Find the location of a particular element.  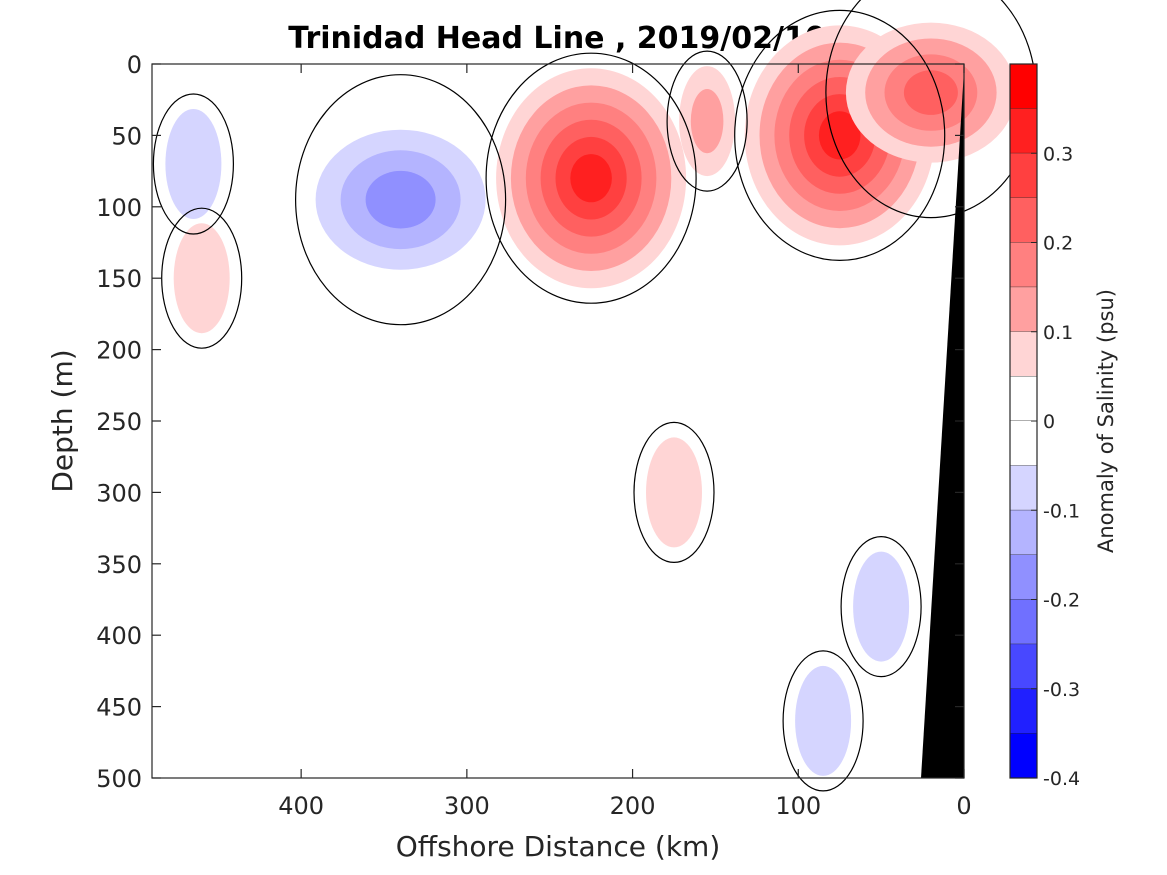

x-axis-label: Offshore Distance (km) is located at coordinates (558, 846).